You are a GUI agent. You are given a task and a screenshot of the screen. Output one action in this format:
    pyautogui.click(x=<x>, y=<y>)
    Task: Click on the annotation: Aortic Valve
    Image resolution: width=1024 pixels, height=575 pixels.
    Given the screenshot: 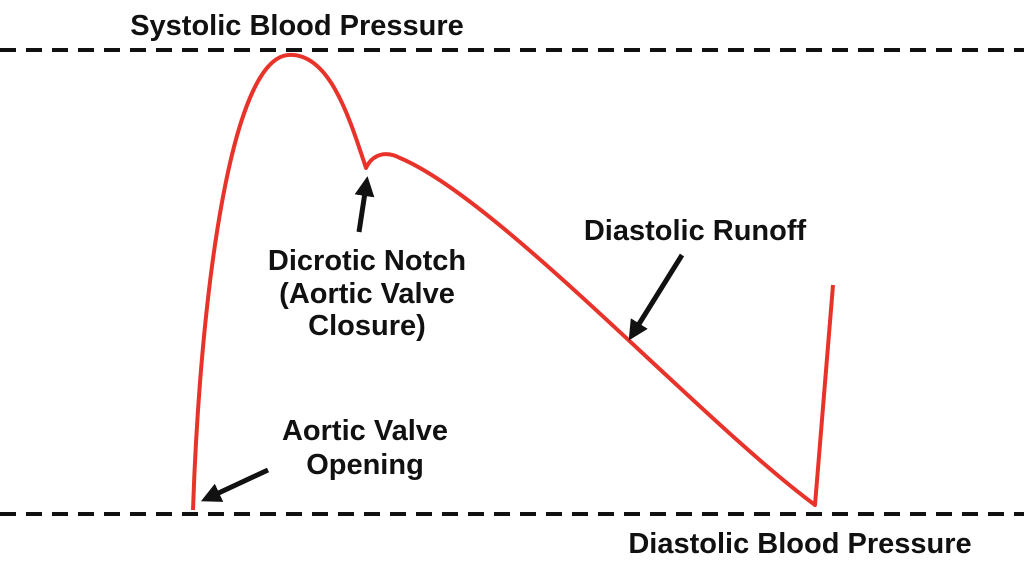 What is the action you would take?
    pyautogui.click(x=365, y=431)
    